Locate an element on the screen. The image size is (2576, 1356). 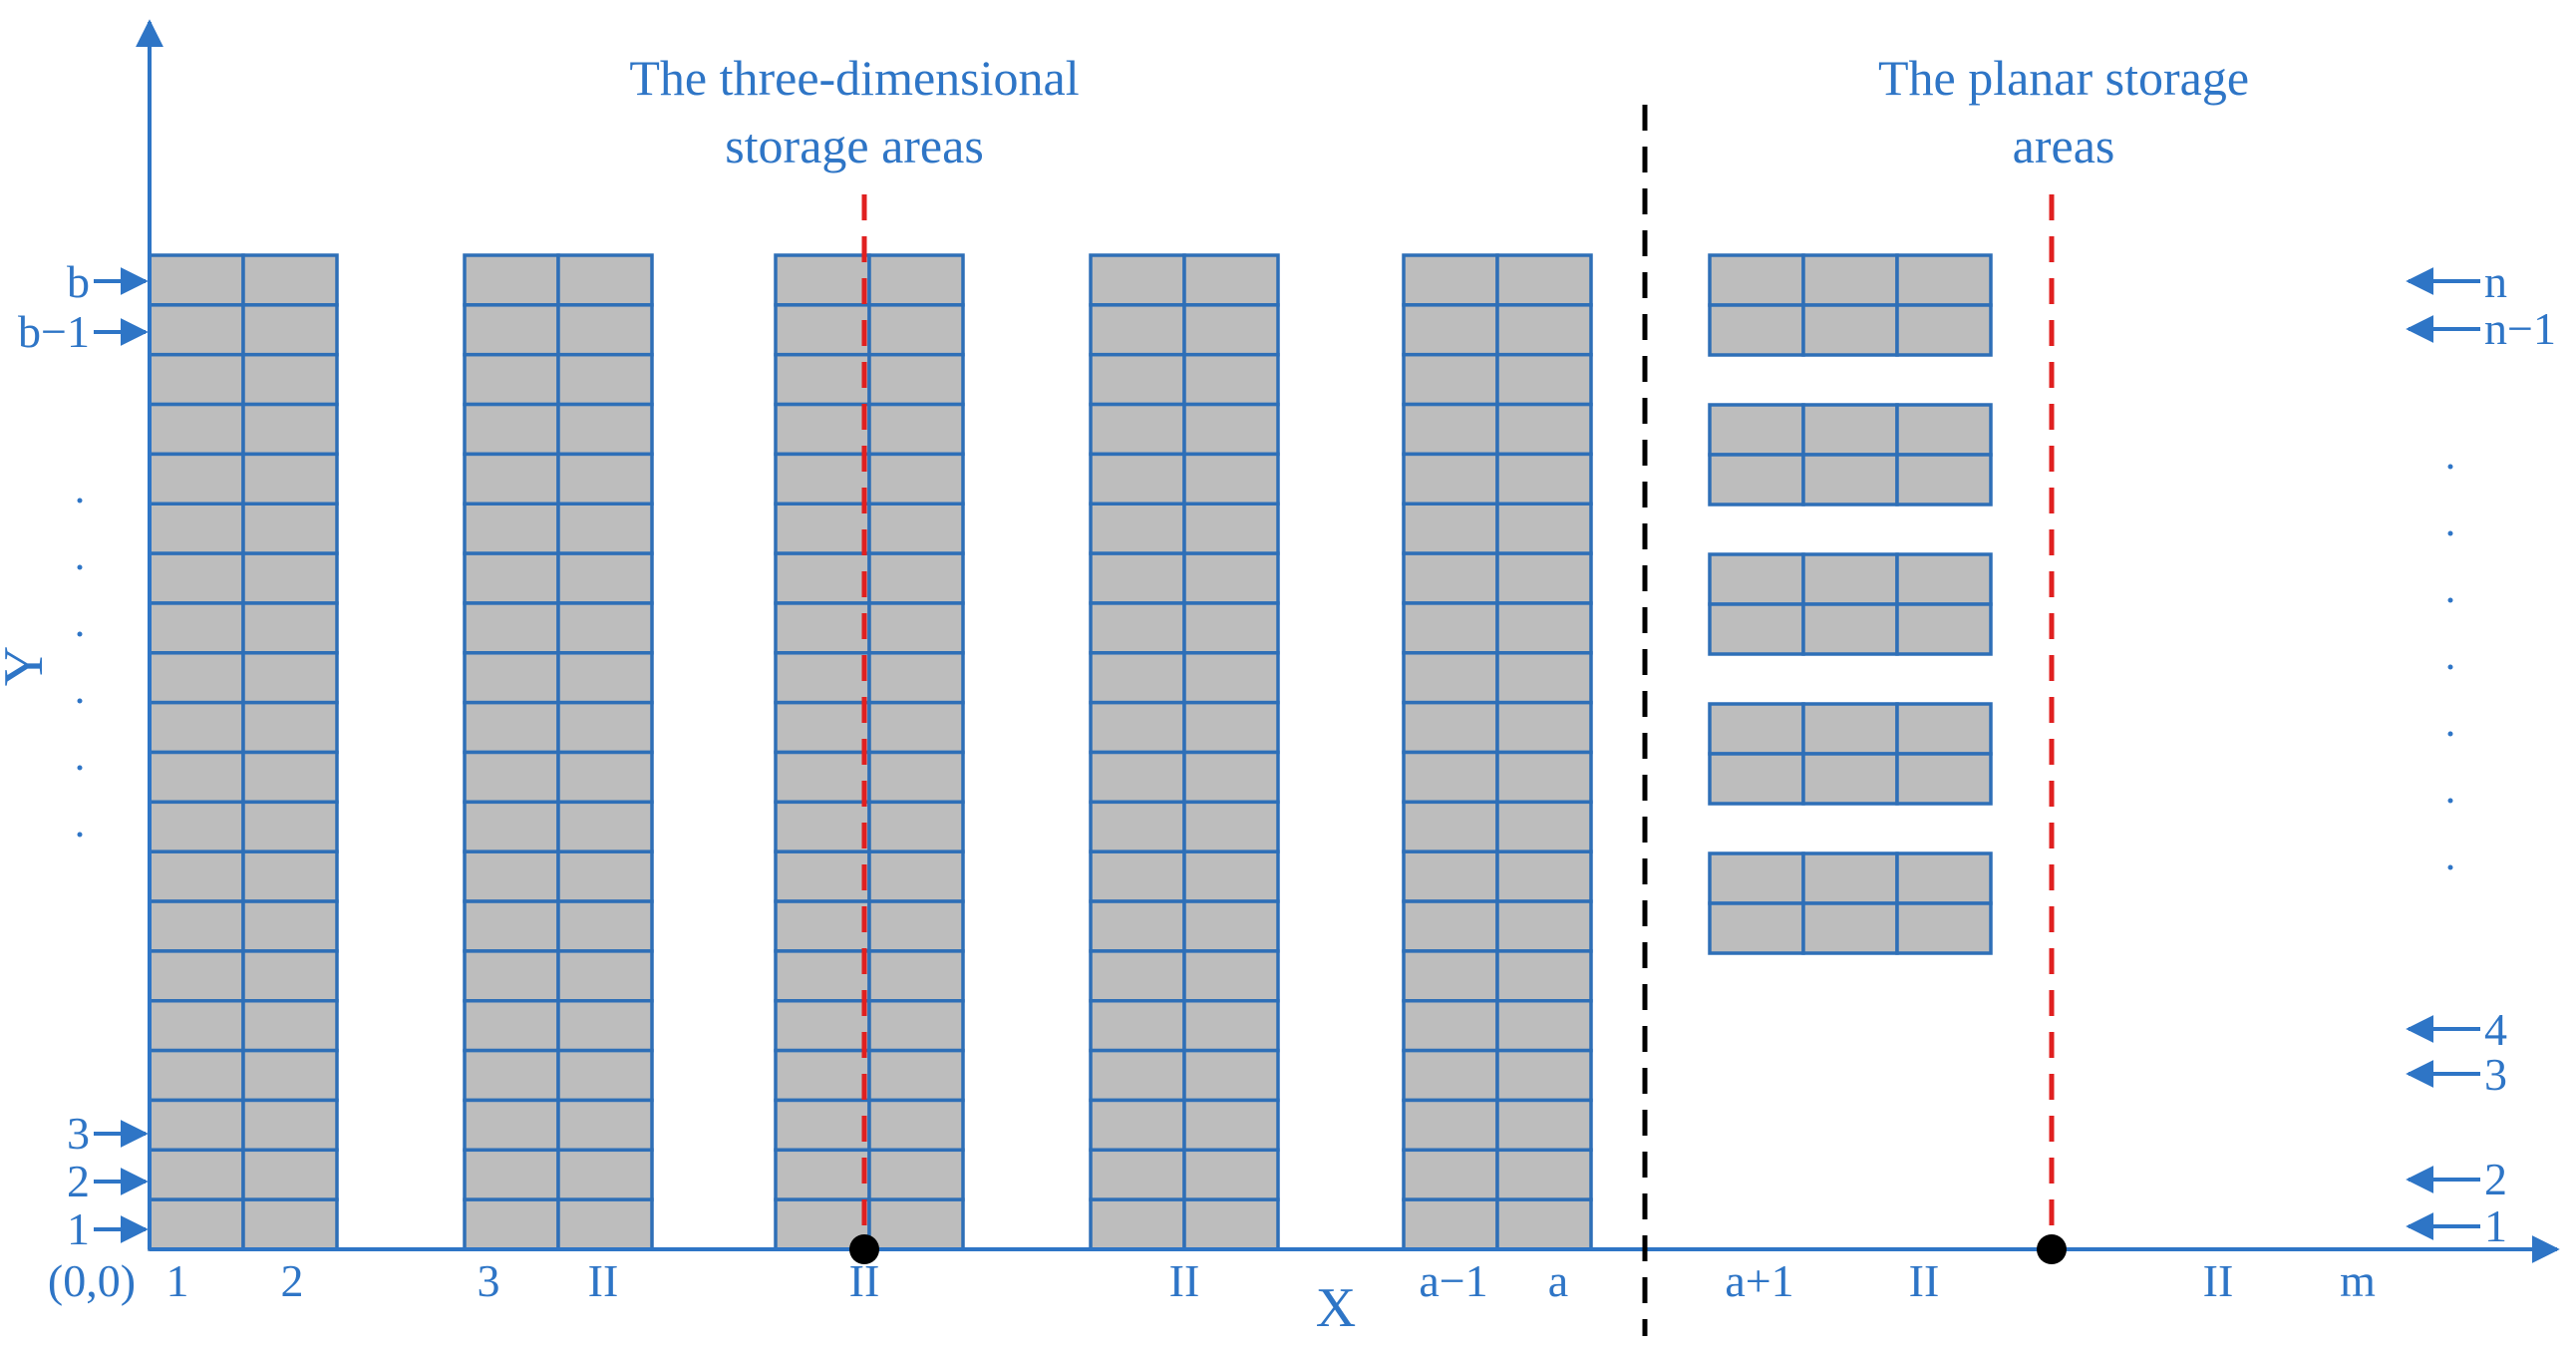
x-tick-label: II is located at coordinates (864, 1280).